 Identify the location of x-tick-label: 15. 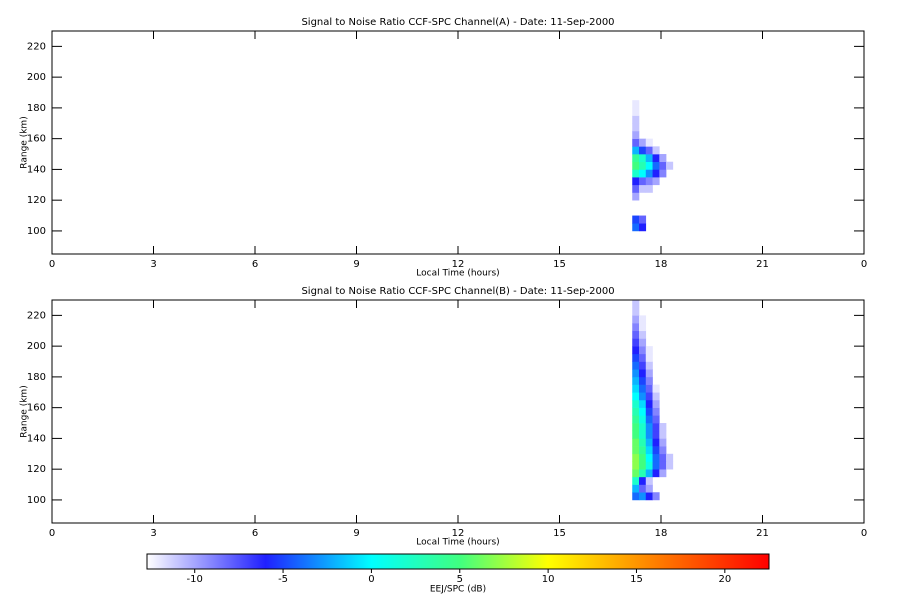
(559, 533).